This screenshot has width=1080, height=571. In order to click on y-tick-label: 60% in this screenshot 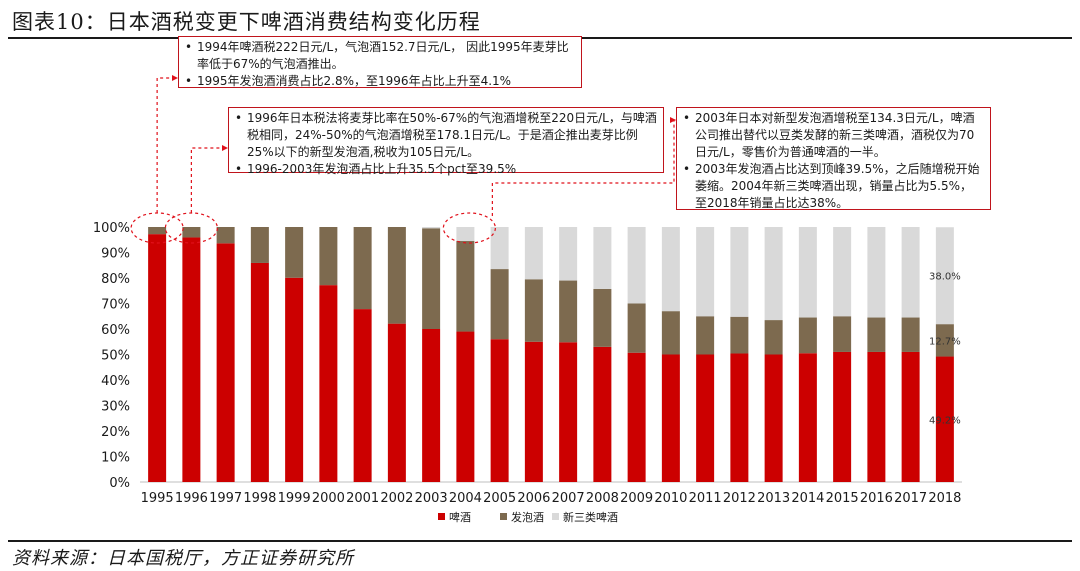, I will do `click(115, 330)`.